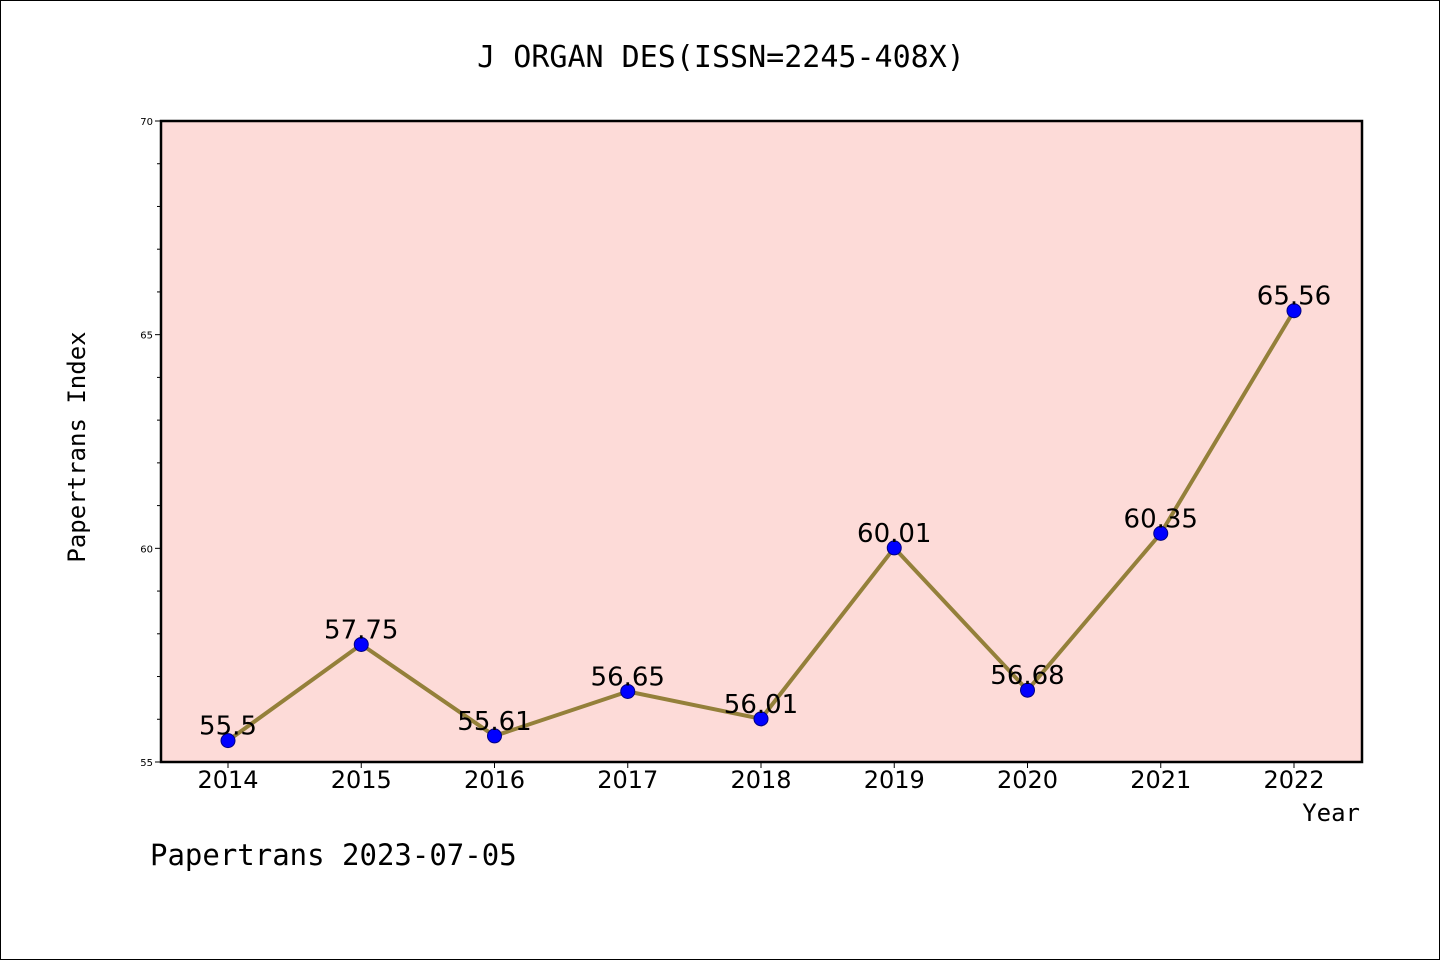  I want to click on y-tick-label: 65, so click(146, 336).